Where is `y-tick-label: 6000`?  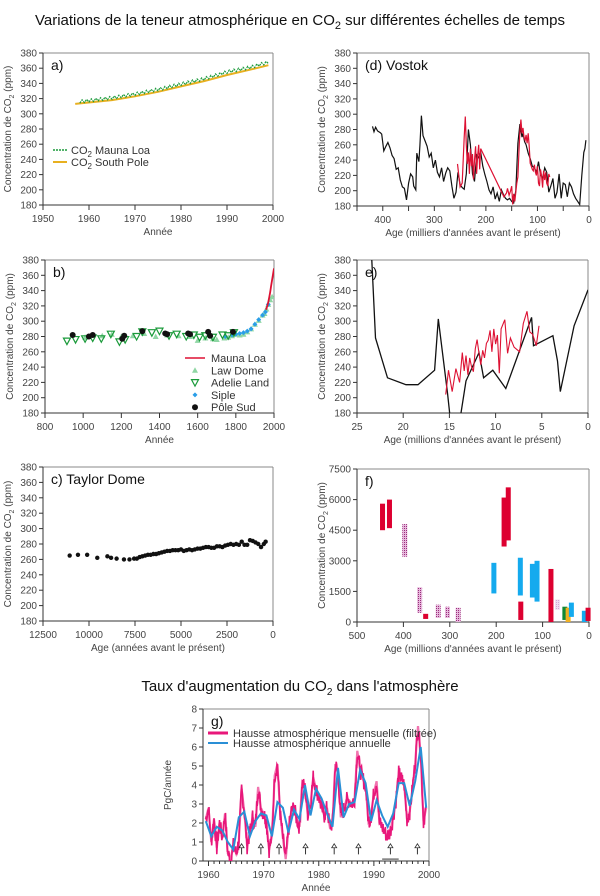
y-tick-label: 6000 is located at coordinates (340, 500).